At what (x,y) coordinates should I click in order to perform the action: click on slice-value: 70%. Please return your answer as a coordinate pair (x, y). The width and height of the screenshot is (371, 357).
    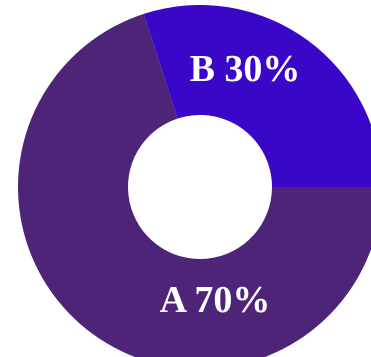
    Looking at the image, I should click on (232, 300).